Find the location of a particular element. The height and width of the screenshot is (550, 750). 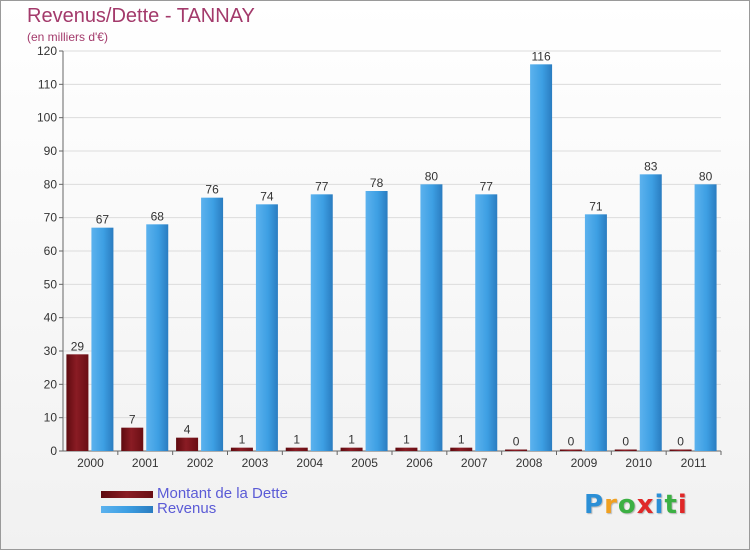

bar-revenus-2005 is located at coordinates (376, 321).